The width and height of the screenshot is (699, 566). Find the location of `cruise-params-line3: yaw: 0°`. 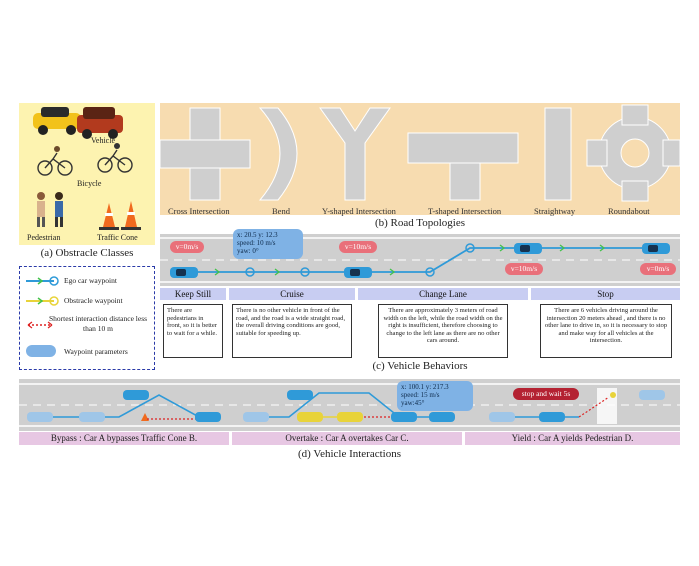

cruise-params-line3: yaw: 0° is located at coordinates (248, 251).